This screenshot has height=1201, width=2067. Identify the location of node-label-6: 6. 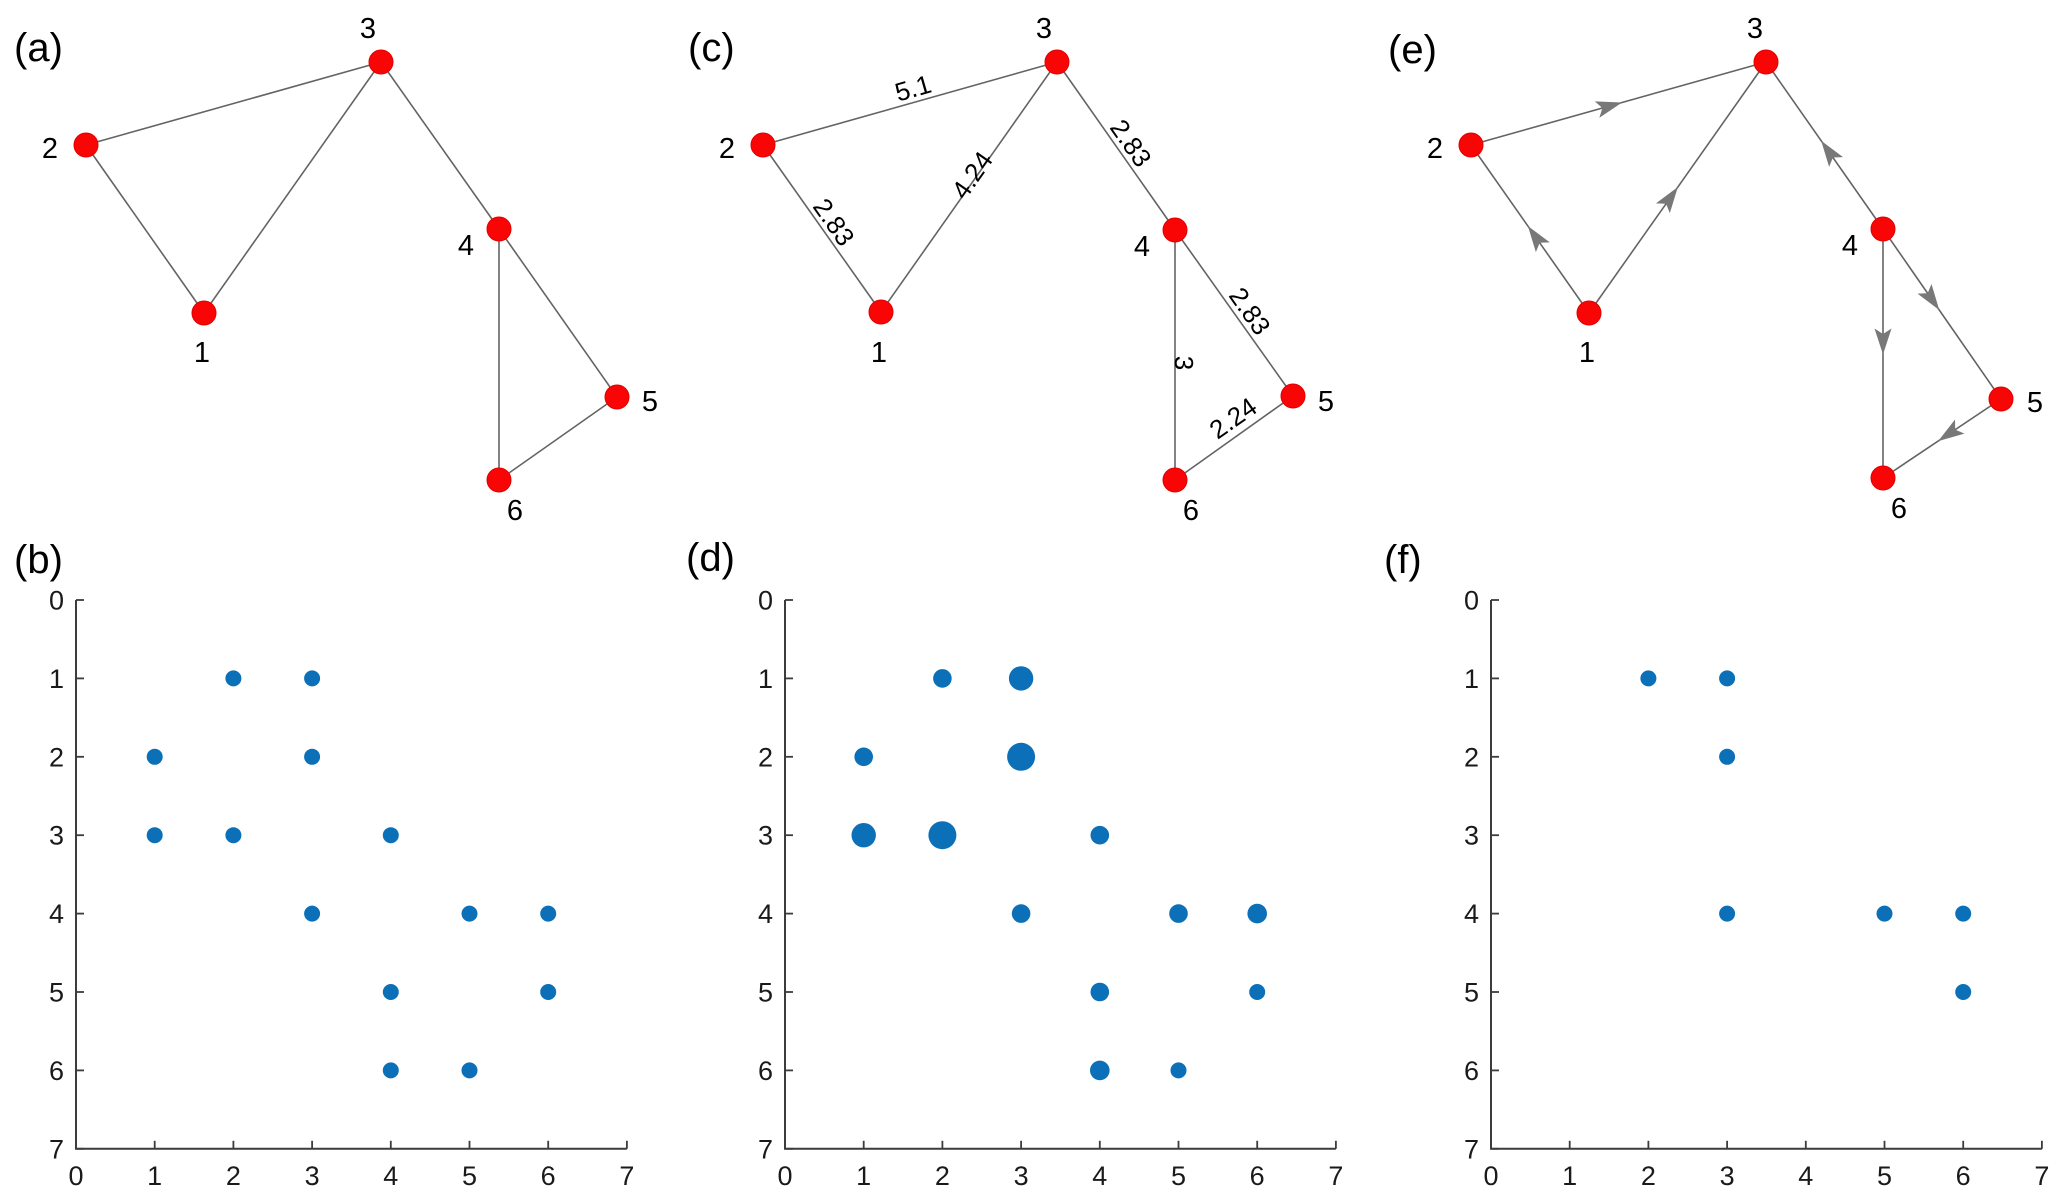
(1191, 511).